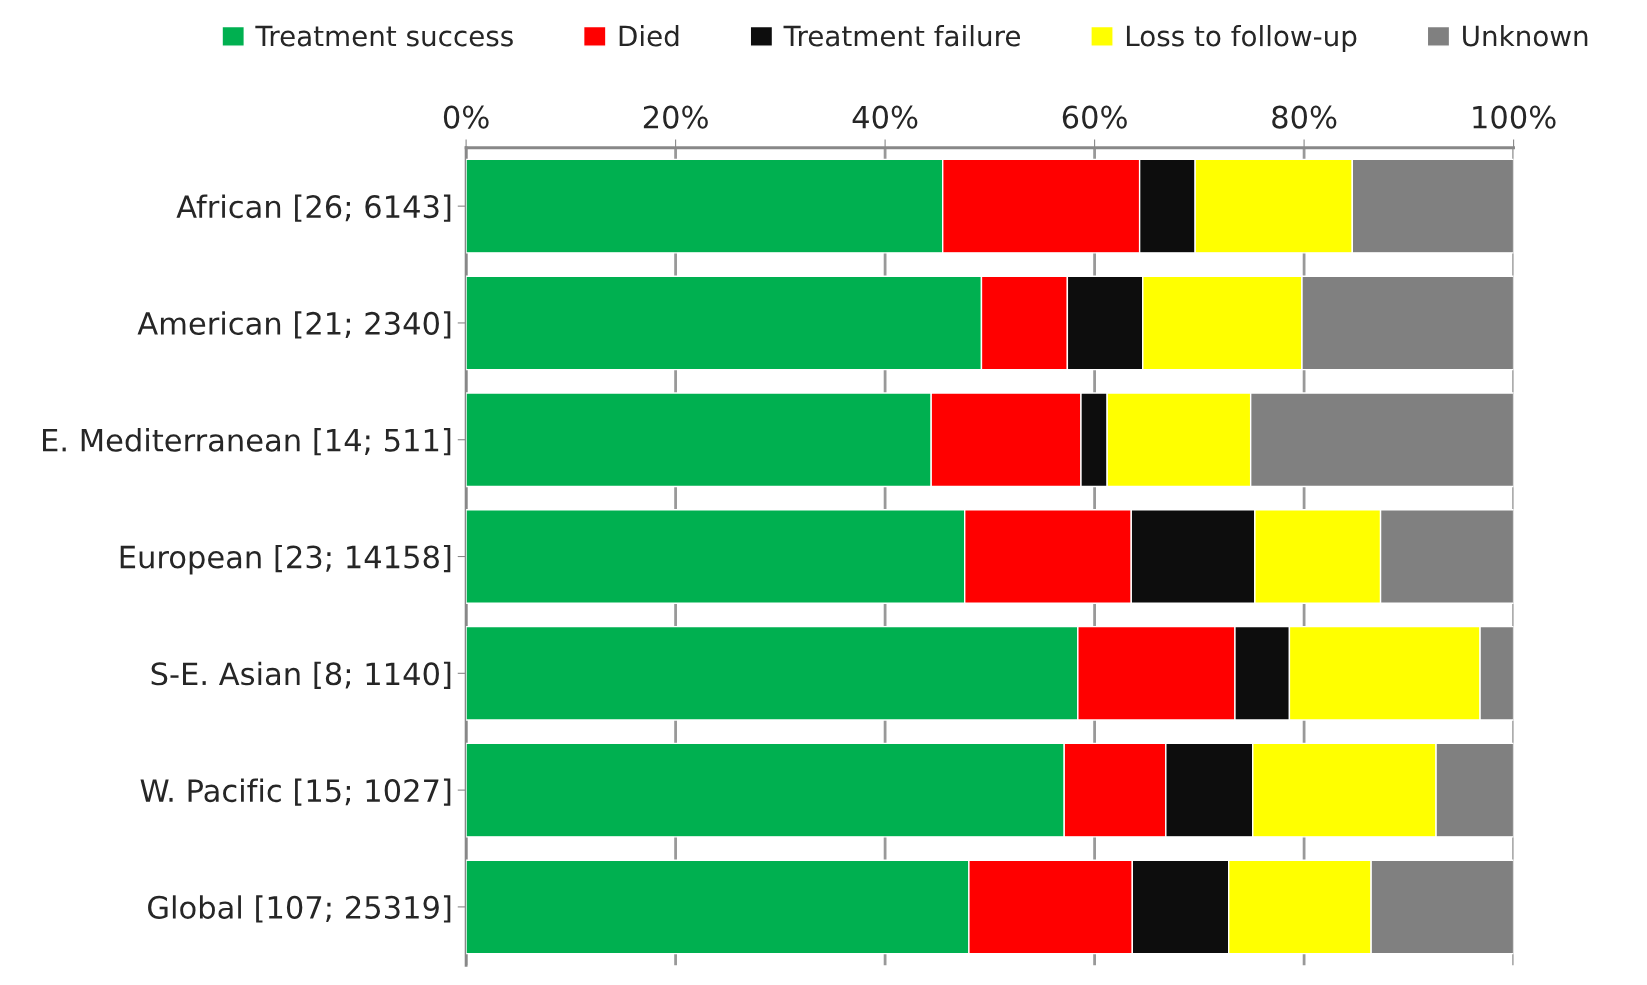  Describe the element at coordinates (901, 36) in the screenshot. I see `legend-label: Treatment failure` at that location.